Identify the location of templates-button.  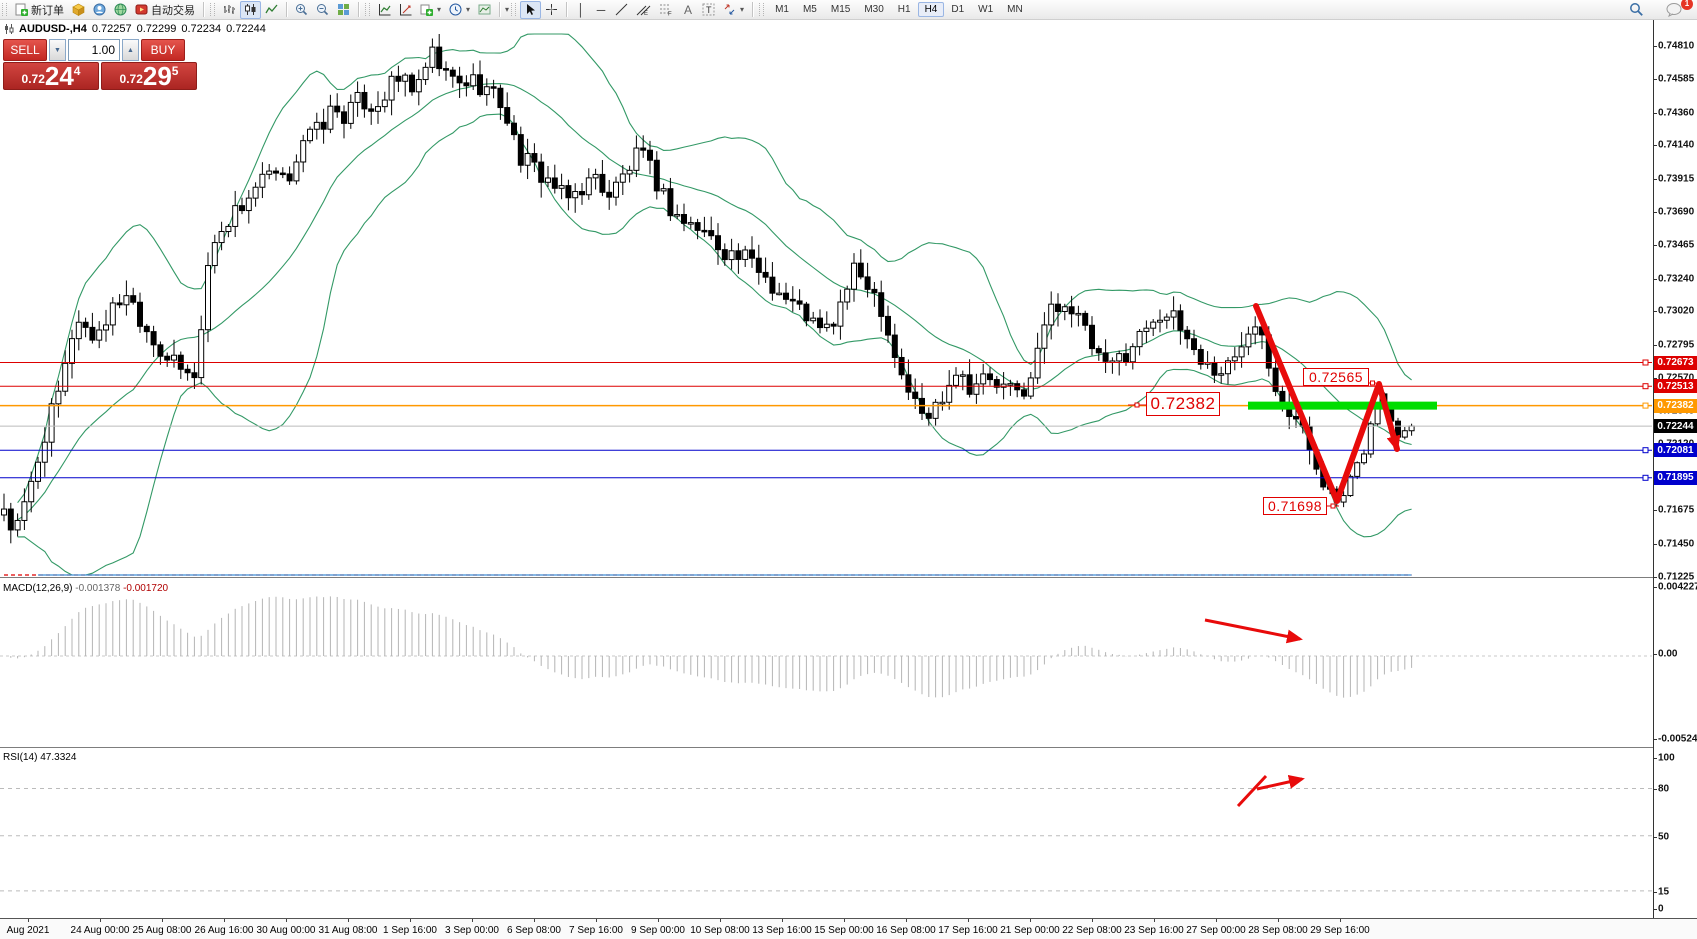
(484, 10).